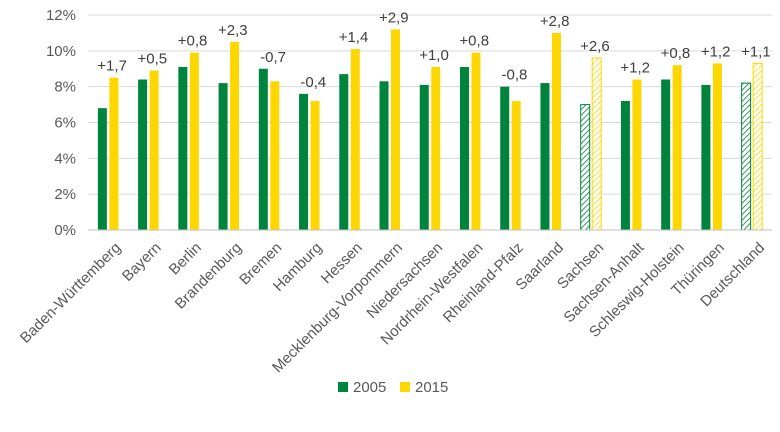 The width and height of the screenshot is (780, 432). Describe the element at coordinates (65, 158) in the screenshot. I see `y-tick-label: 4%` at that location.